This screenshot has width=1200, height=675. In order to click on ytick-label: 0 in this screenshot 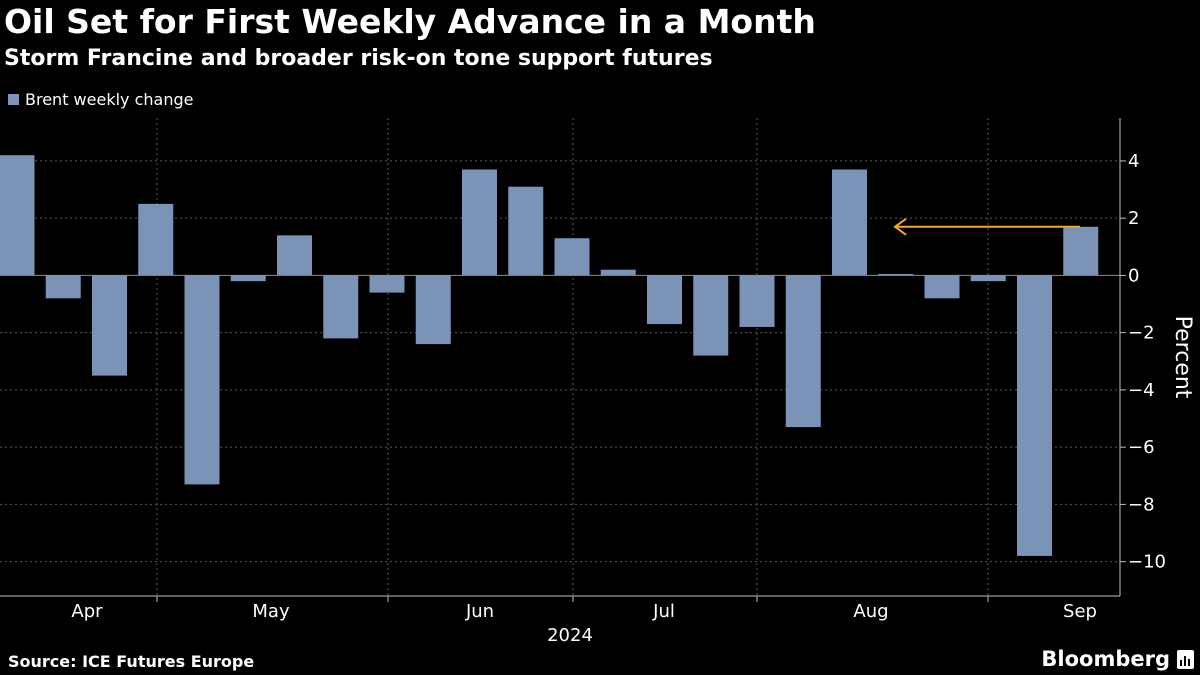, I will do `click(1133, 275)`.